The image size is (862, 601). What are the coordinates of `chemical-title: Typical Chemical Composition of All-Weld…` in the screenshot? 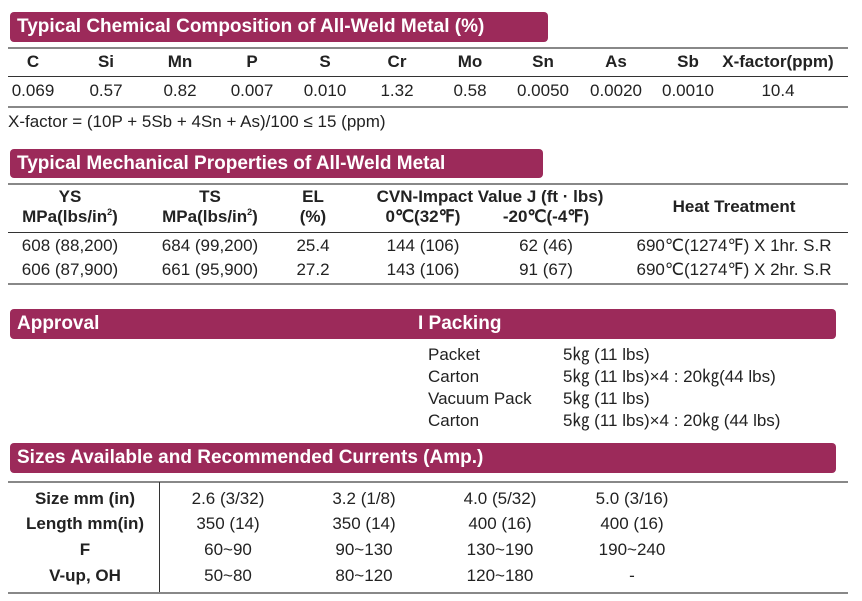 It's located at (251, 26).